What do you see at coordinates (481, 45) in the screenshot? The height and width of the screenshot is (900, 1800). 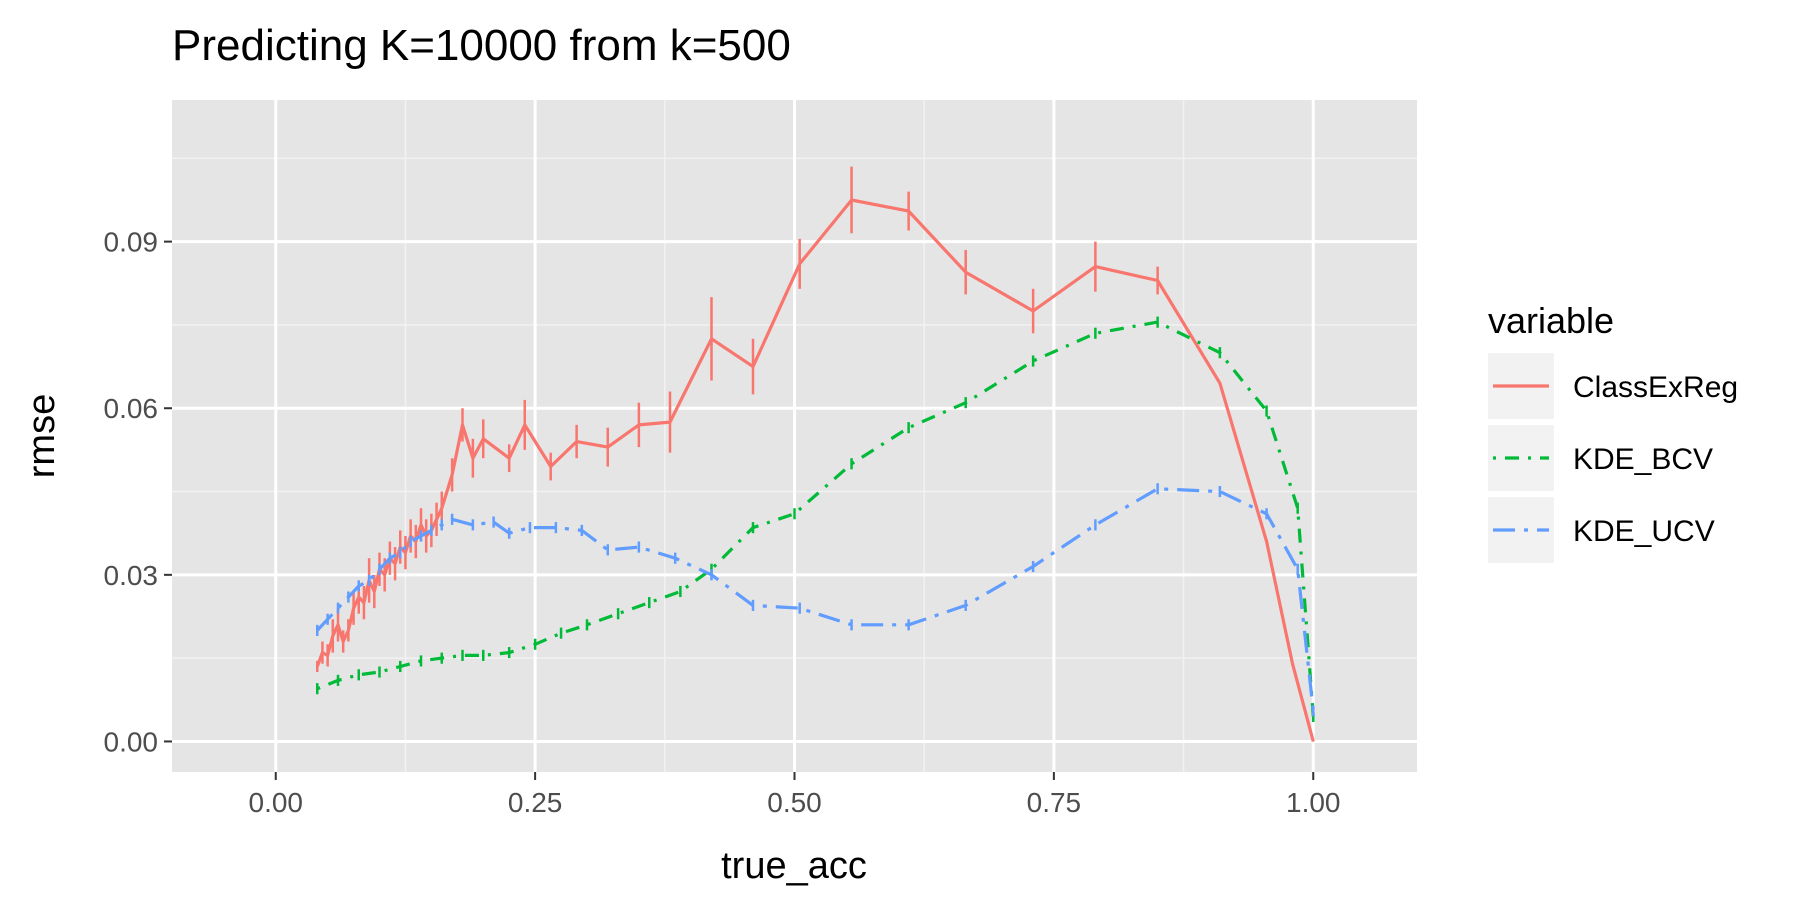 I see `chart-title: Predicting K=10000 from k=500` at bounding box center [481, 45].